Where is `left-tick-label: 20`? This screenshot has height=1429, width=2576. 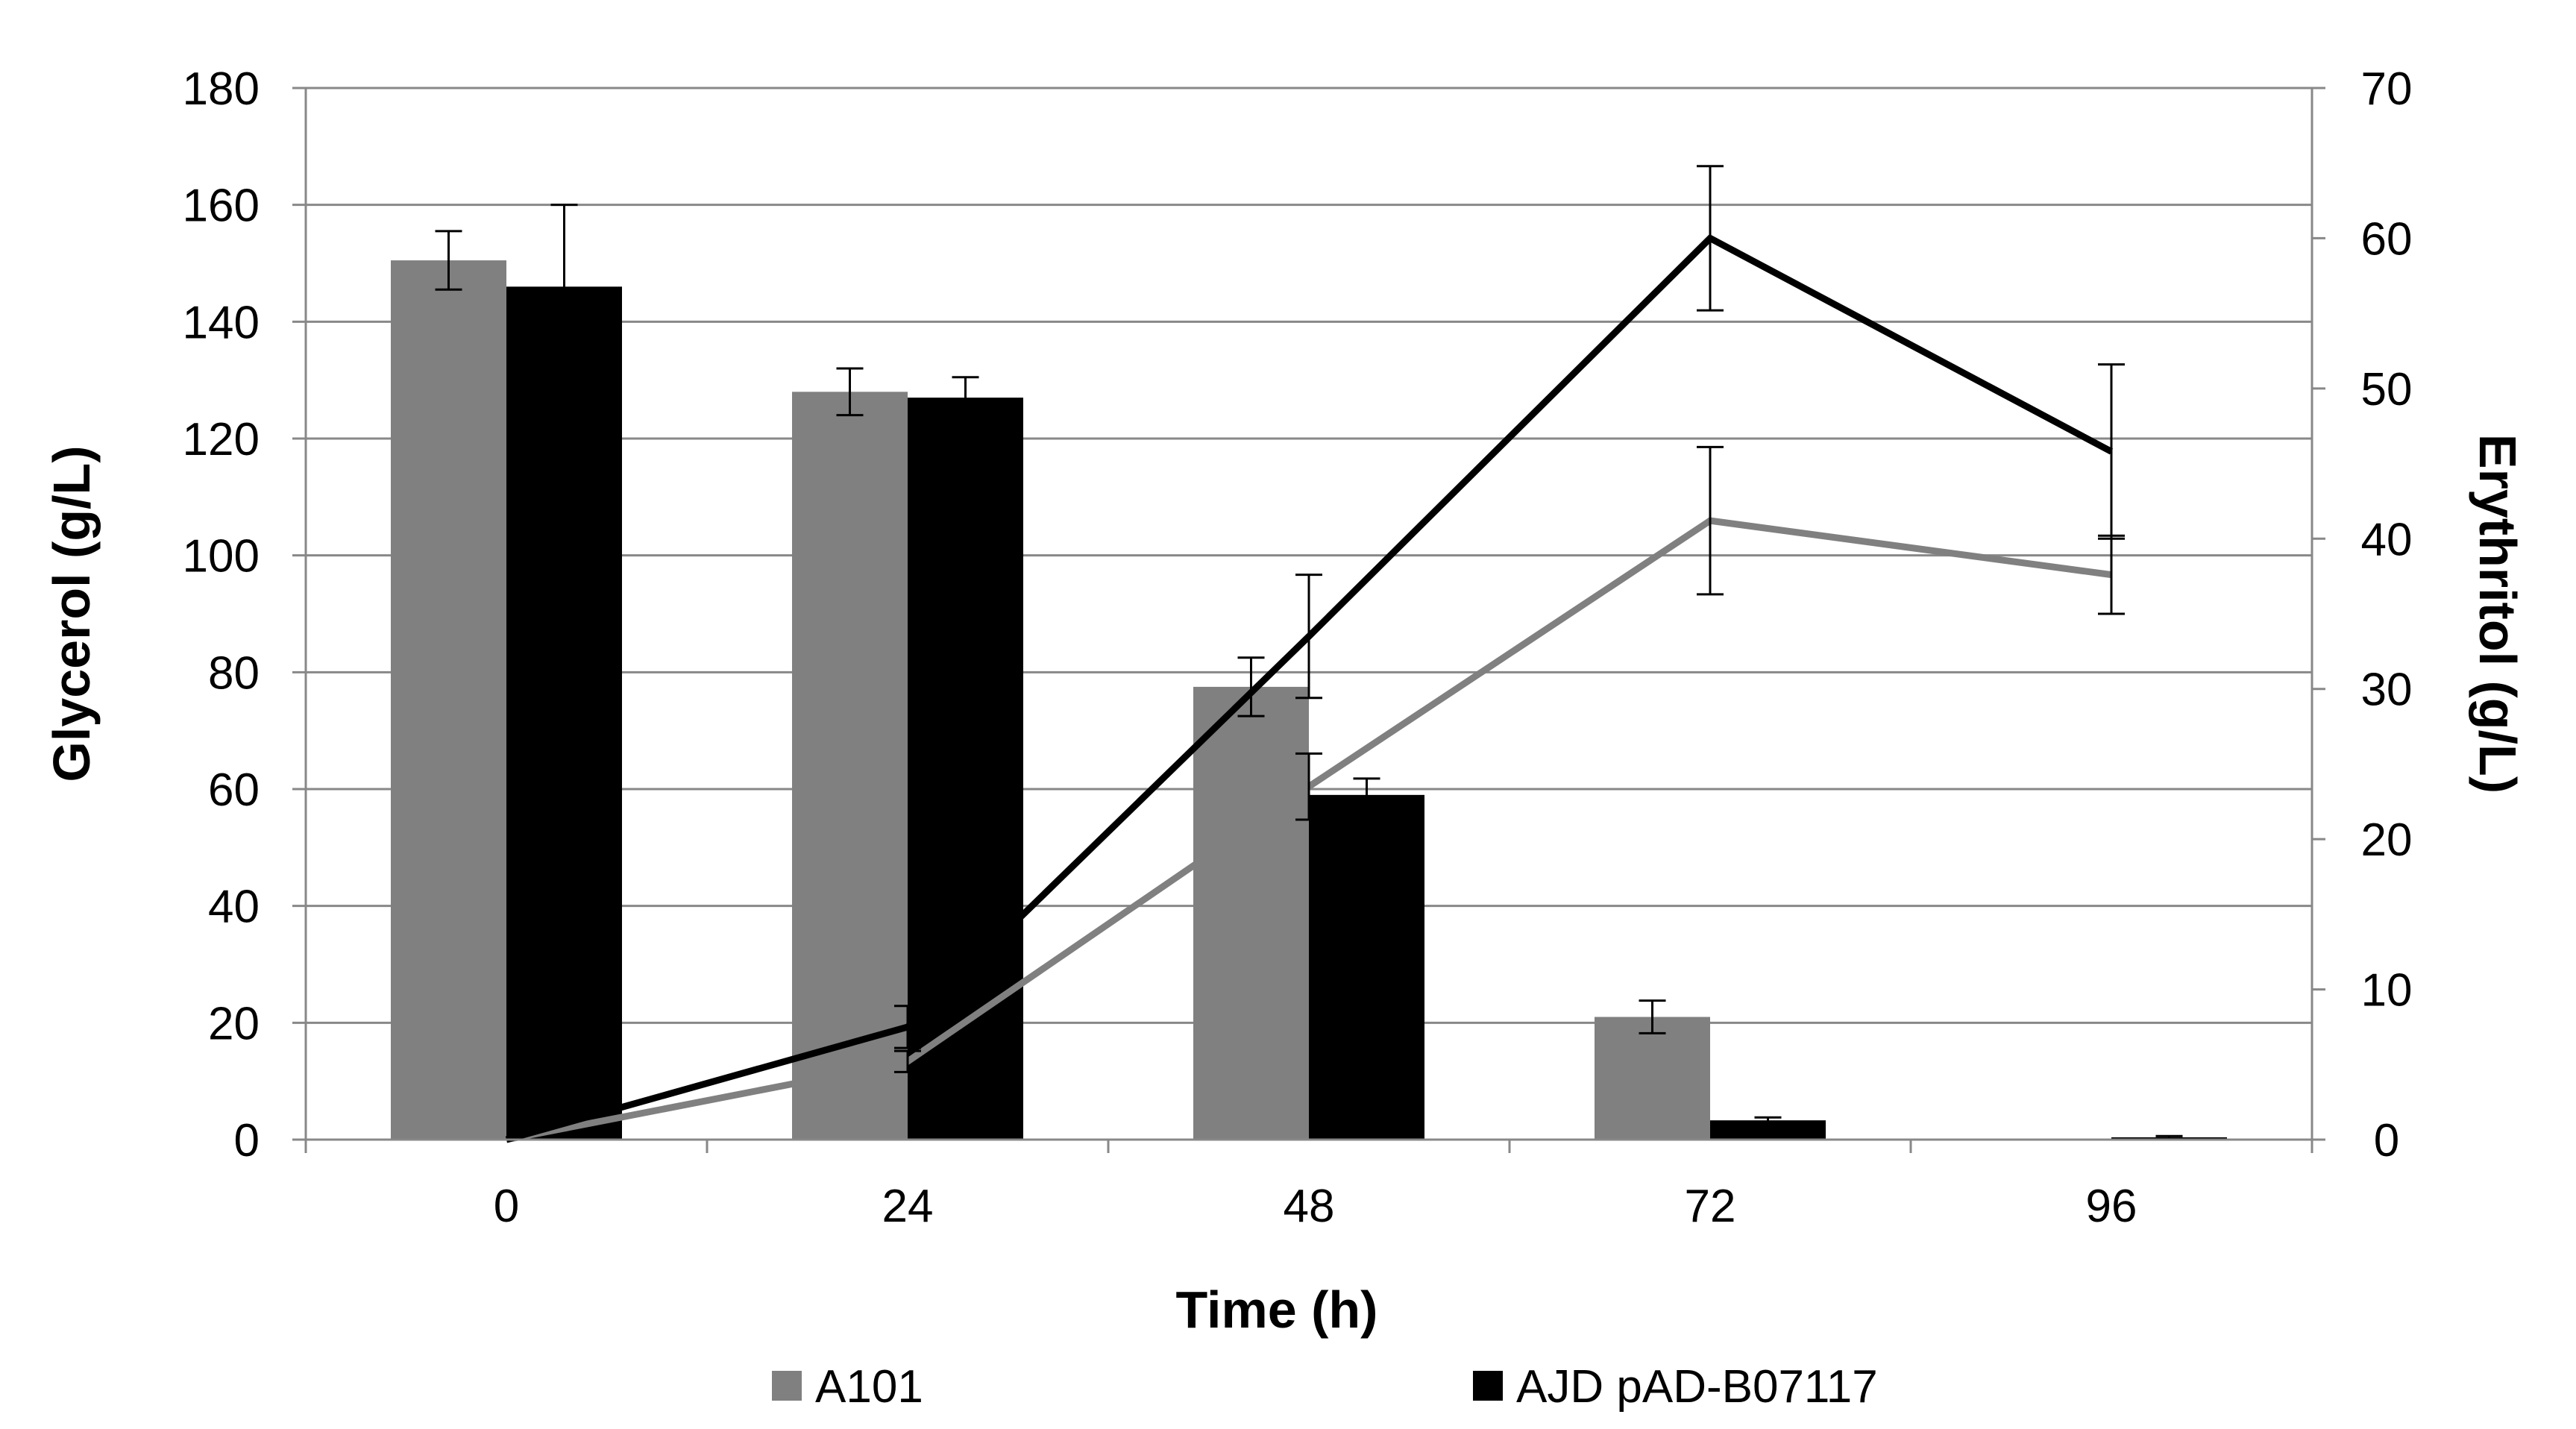
left-tick-label: 20 is located at coordinates (234, 1024).